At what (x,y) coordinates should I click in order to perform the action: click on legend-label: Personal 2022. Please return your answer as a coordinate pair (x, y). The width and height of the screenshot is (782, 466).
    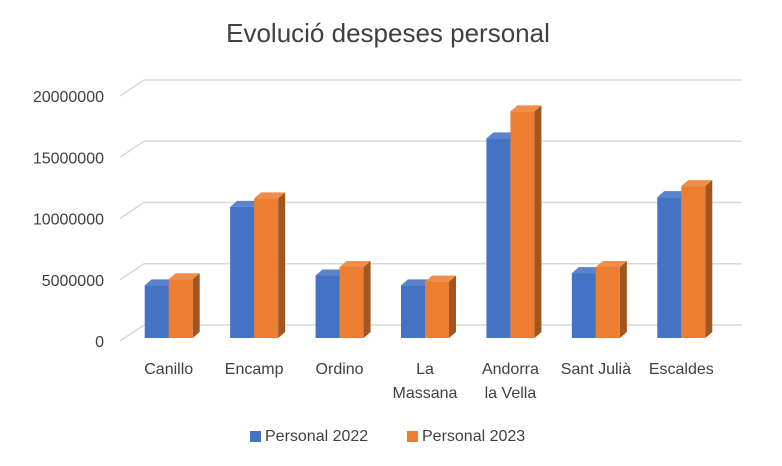
    Looking at the image, I should click on (316, 436).